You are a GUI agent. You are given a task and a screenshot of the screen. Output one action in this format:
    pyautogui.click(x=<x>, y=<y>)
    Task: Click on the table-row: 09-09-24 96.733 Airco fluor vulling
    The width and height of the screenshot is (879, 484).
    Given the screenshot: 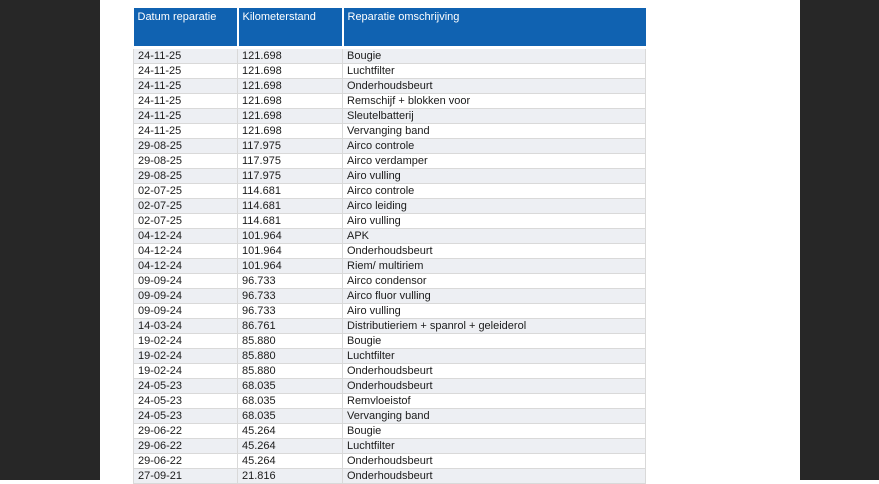 What is the action you would take?
    pyautogui.click(x=389, y=296)
    